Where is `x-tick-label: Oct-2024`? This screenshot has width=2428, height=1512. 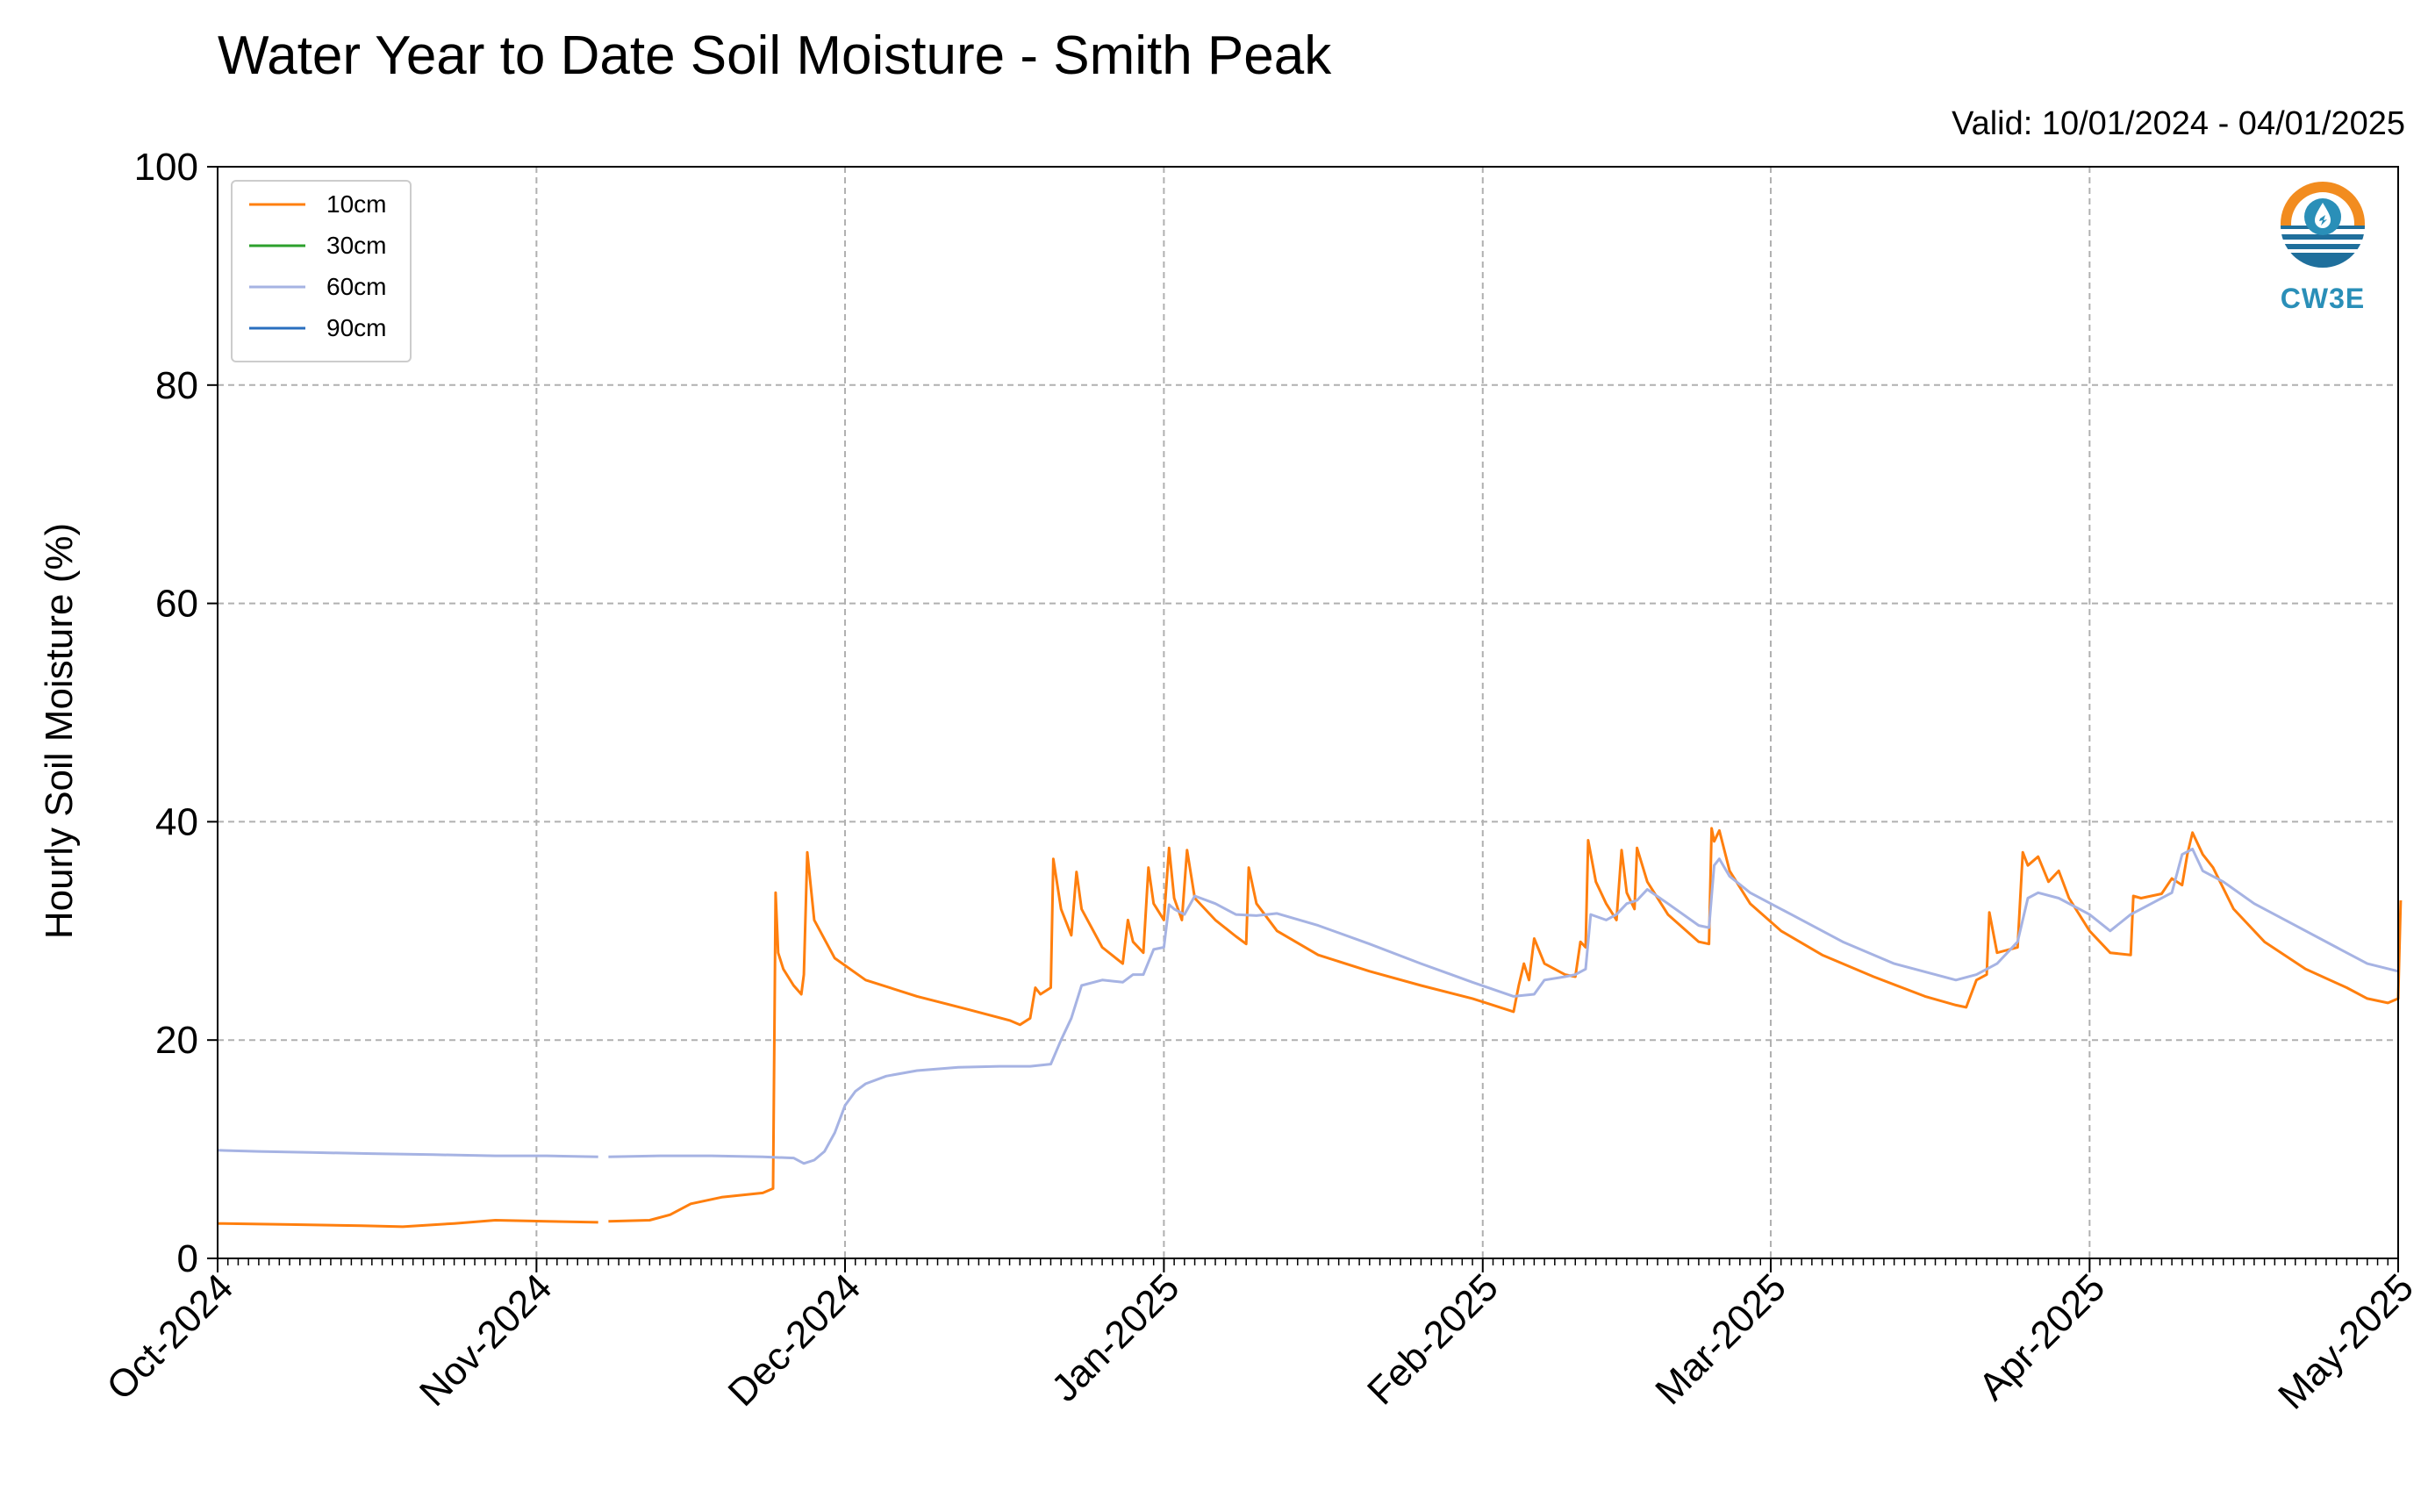
x-tick-label: Oct-2024 is located at coordinates (169, 1336).